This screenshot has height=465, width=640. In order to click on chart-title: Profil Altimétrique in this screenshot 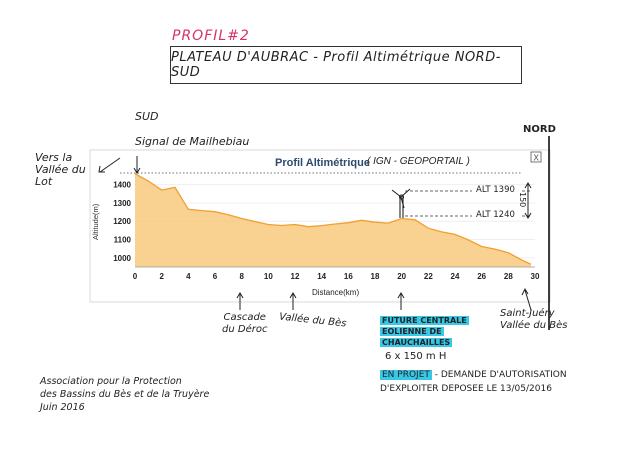, I will do `click(322, 163)`.